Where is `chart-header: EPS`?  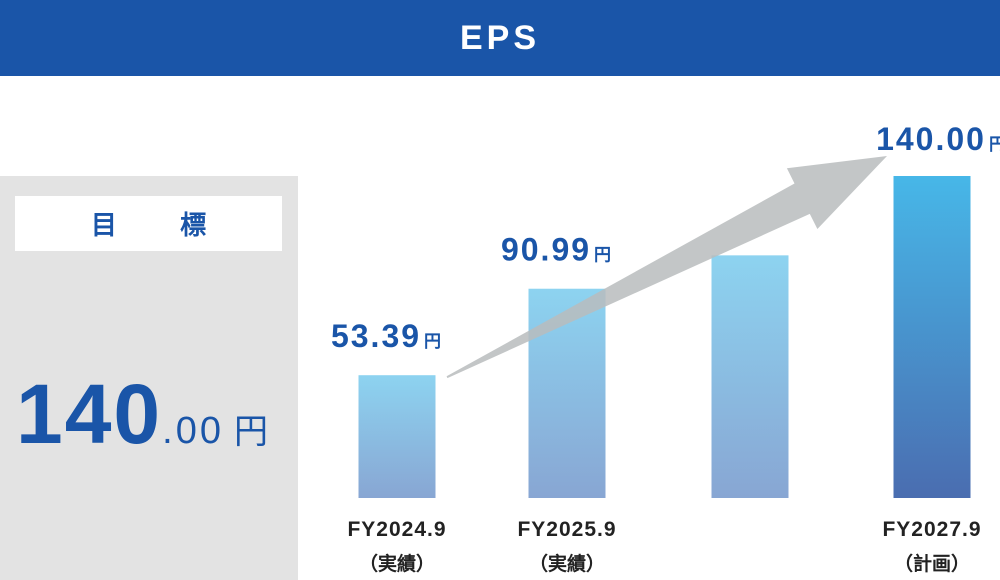 chart-header: EPS is located at coordinates (500, 38).